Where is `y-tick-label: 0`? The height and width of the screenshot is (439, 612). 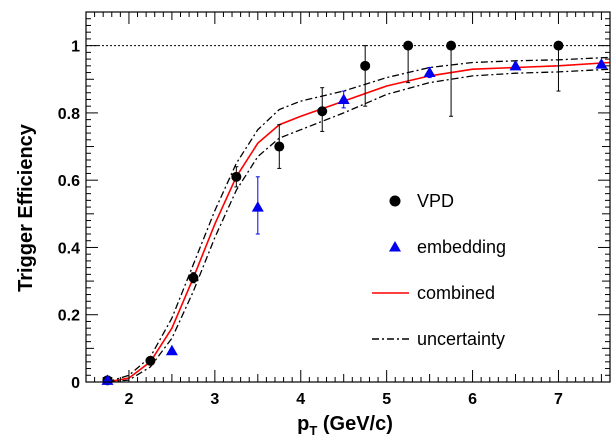 y-tick-label: 0 is located at coordinates (75, 383).